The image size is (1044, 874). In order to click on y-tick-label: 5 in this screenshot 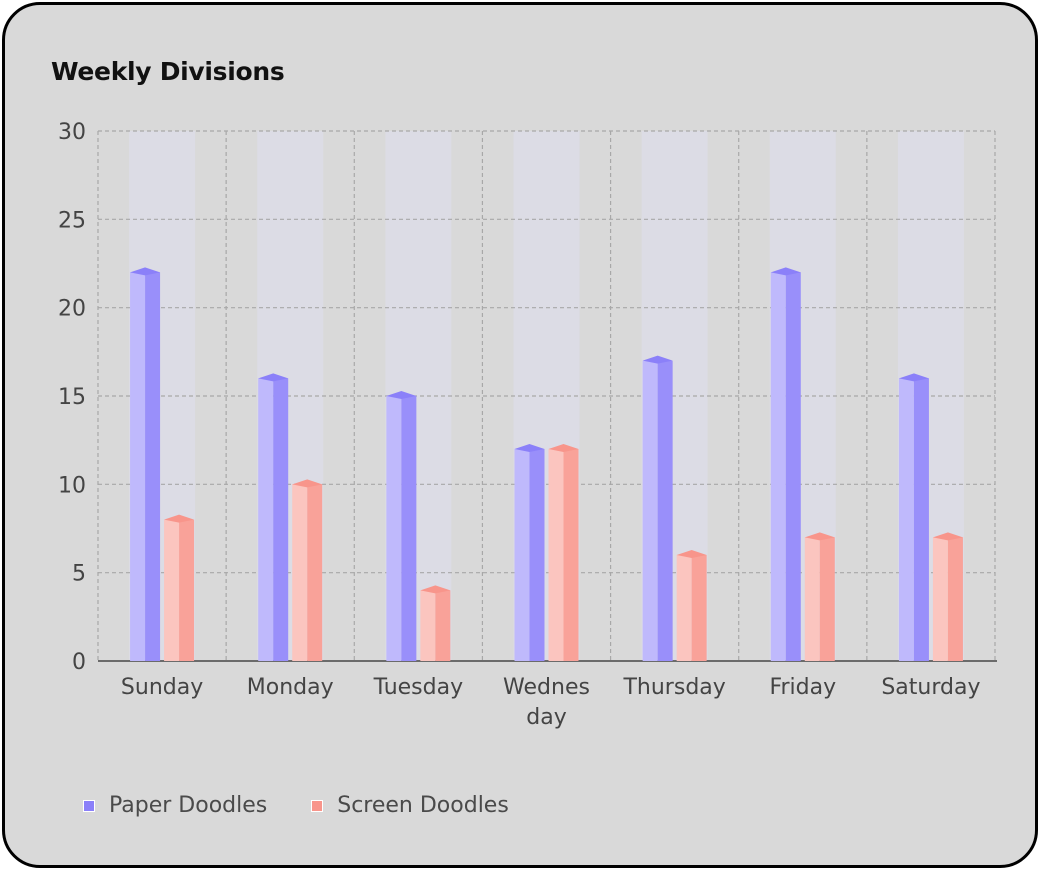, I will do `click(79, 574)`.